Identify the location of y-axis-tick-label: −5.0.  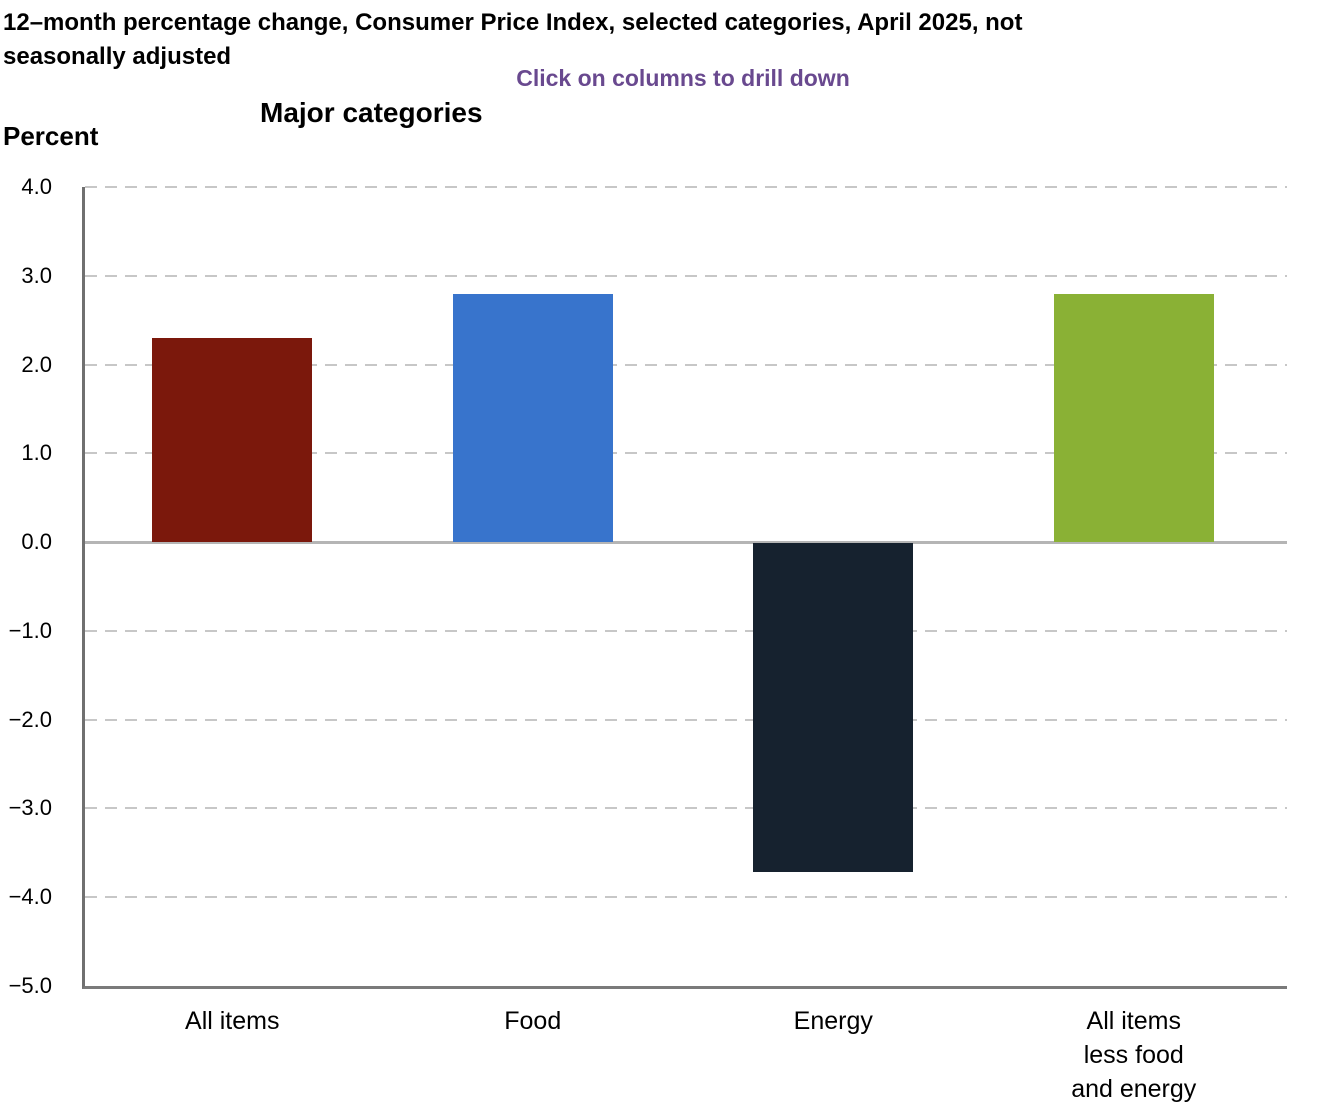
(30, 985).